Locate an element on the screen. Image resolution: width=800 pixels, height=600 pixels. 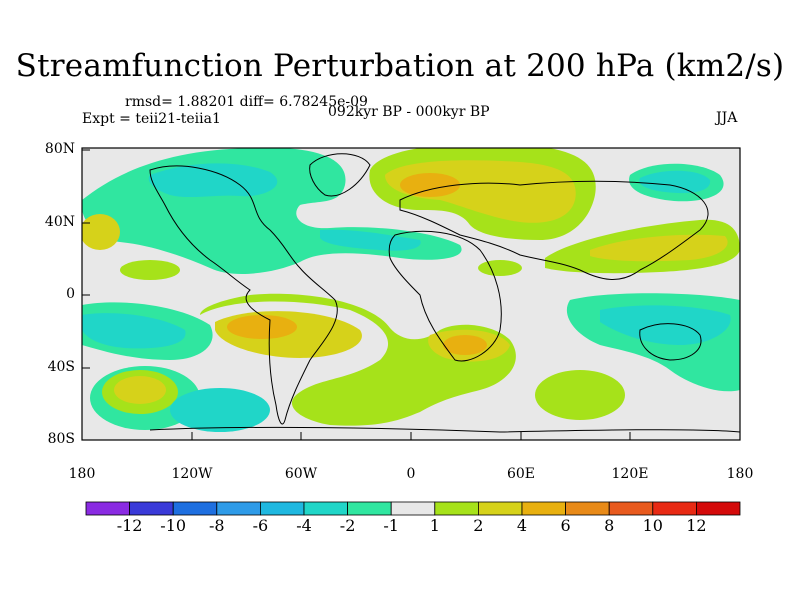
colorbar-label: -6 is located at coordinates (260, 525).